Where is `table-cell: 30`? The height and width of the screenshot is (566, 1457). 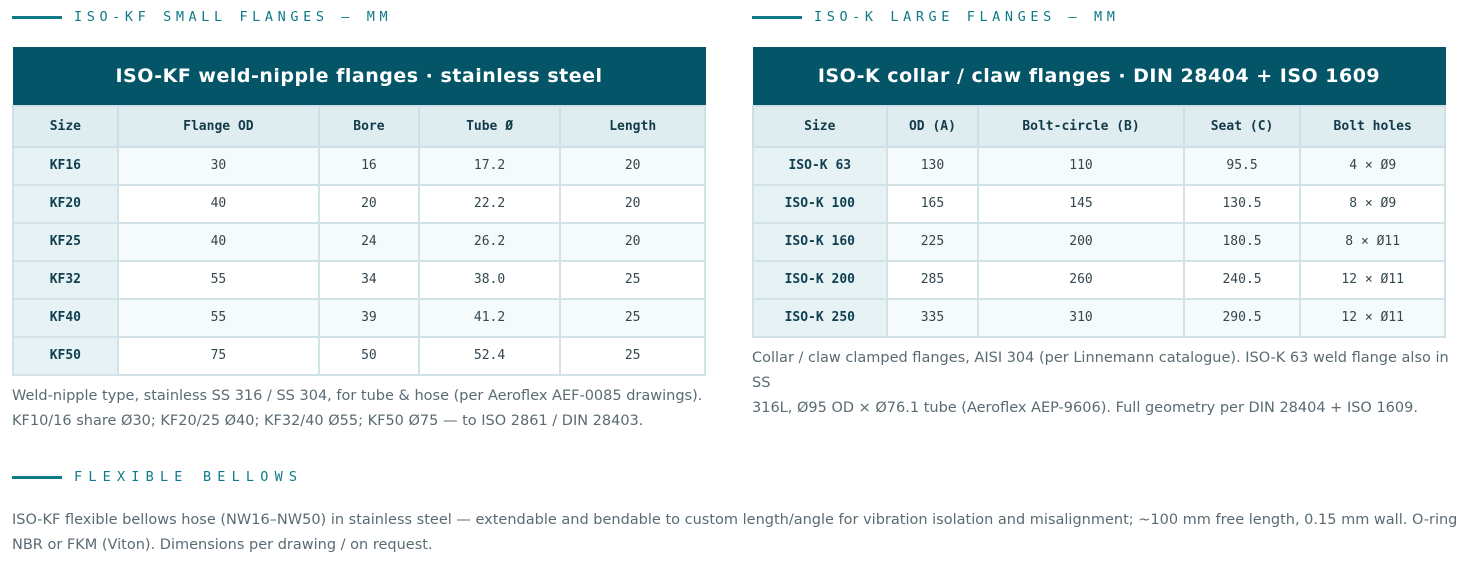
table-cell: 30 is located at coordinates (218, 165).